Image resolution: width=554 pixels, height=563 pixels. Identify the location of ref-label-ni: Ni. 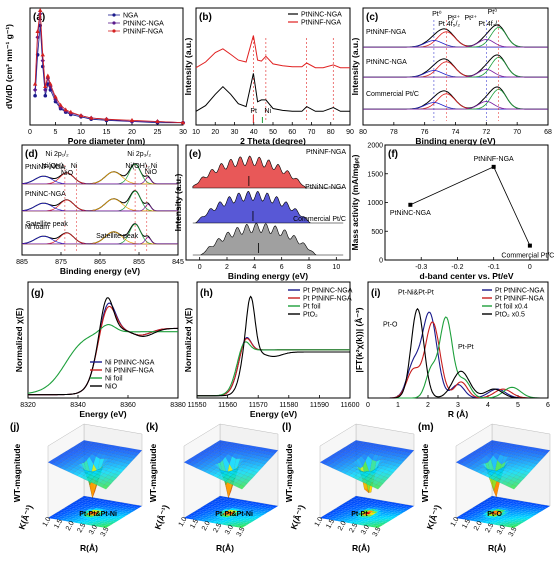
(267, 111).